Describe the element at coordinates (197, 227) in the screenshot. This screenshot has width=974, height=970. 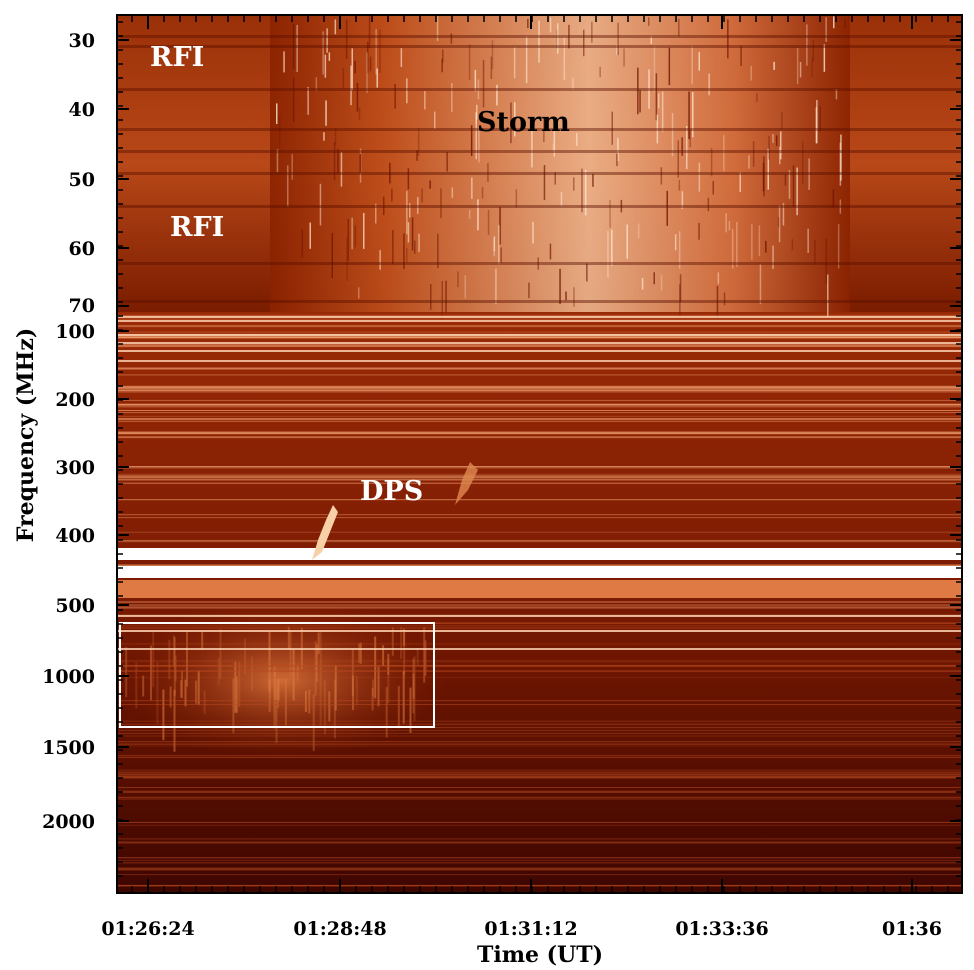
I see `annotation-rfi-mid: RFI` at that location.